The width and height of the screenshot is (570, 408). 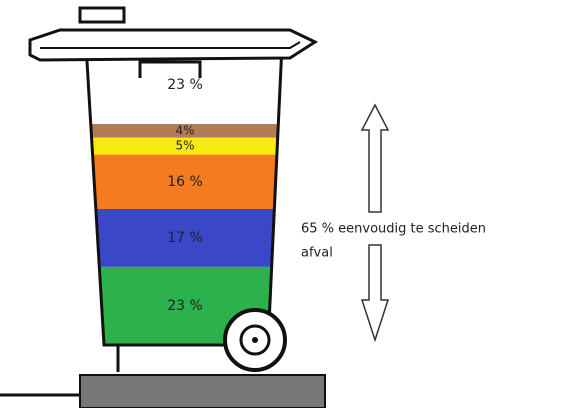 I want to click on layer-label: 4%, so click(x=184, y=130).